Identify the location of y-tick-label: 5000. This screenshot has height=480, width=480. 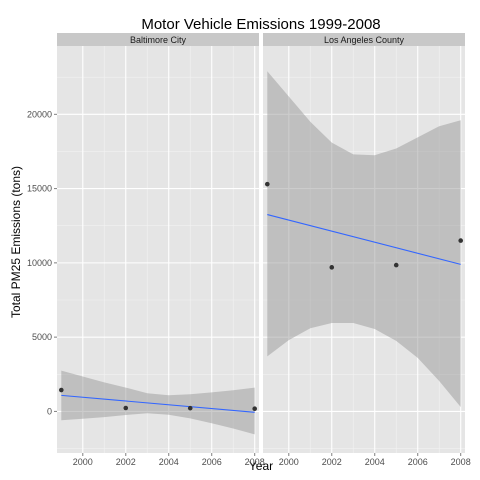
(42, 337).